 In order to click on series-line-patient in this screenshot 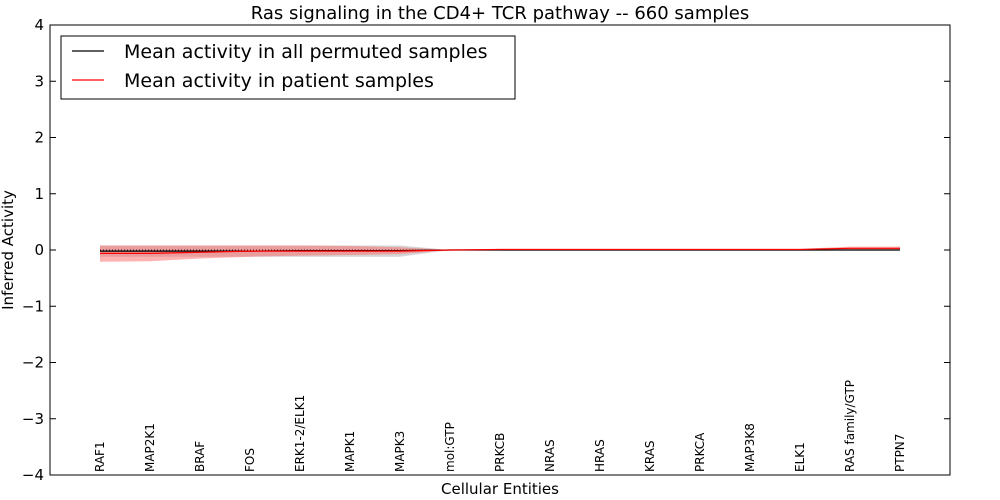, I will do `click(500, 250)`.